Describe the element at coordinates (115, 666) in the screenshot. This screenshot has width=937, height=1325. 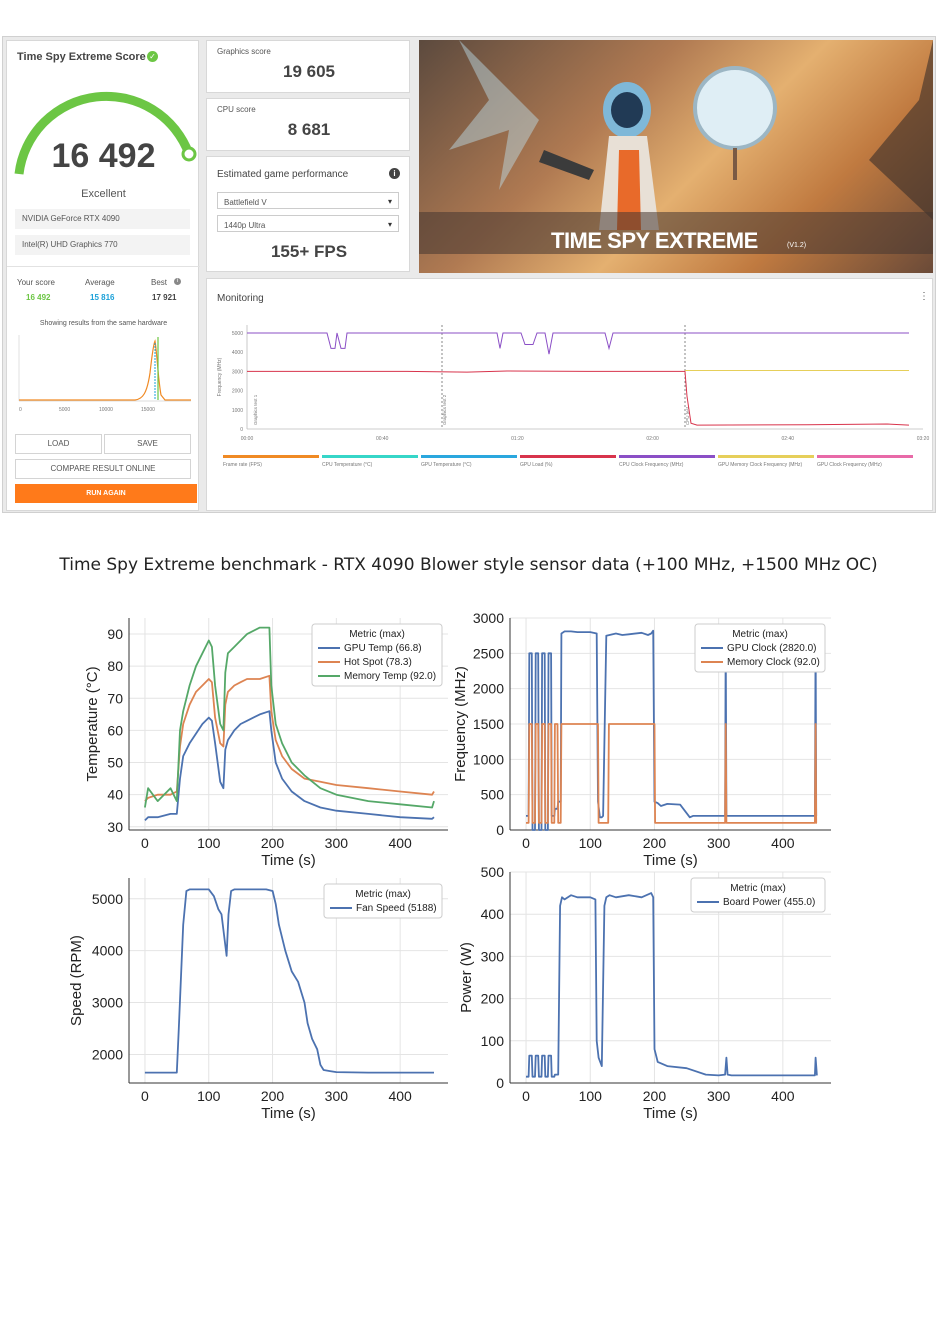
I see `y-tick-label: 80` at that location.